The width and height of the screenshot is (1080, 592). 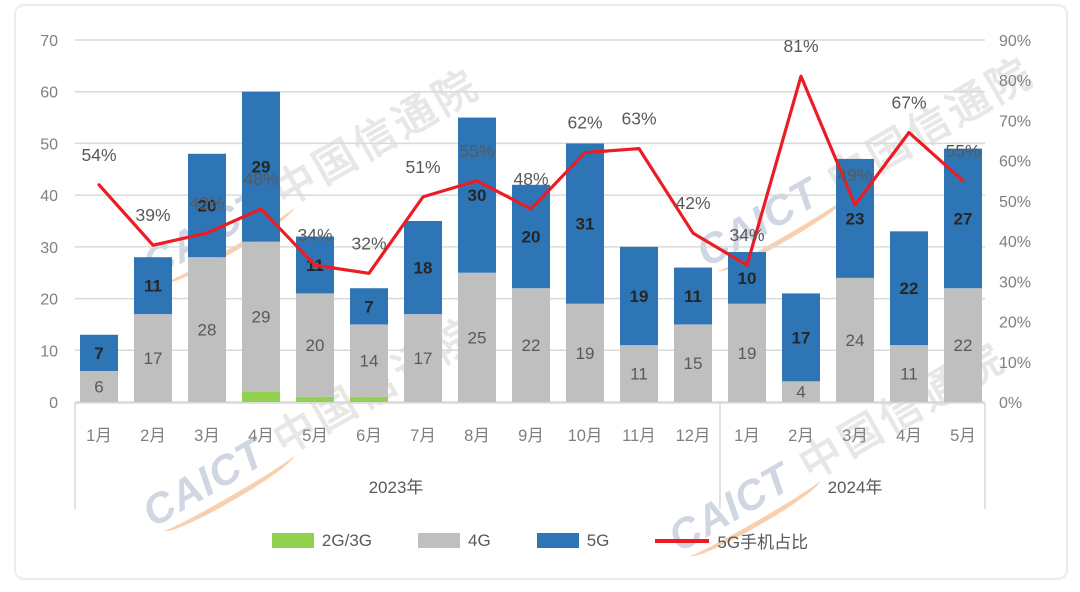 I want to click on month-label: 3月, so click(x=855, y=436).